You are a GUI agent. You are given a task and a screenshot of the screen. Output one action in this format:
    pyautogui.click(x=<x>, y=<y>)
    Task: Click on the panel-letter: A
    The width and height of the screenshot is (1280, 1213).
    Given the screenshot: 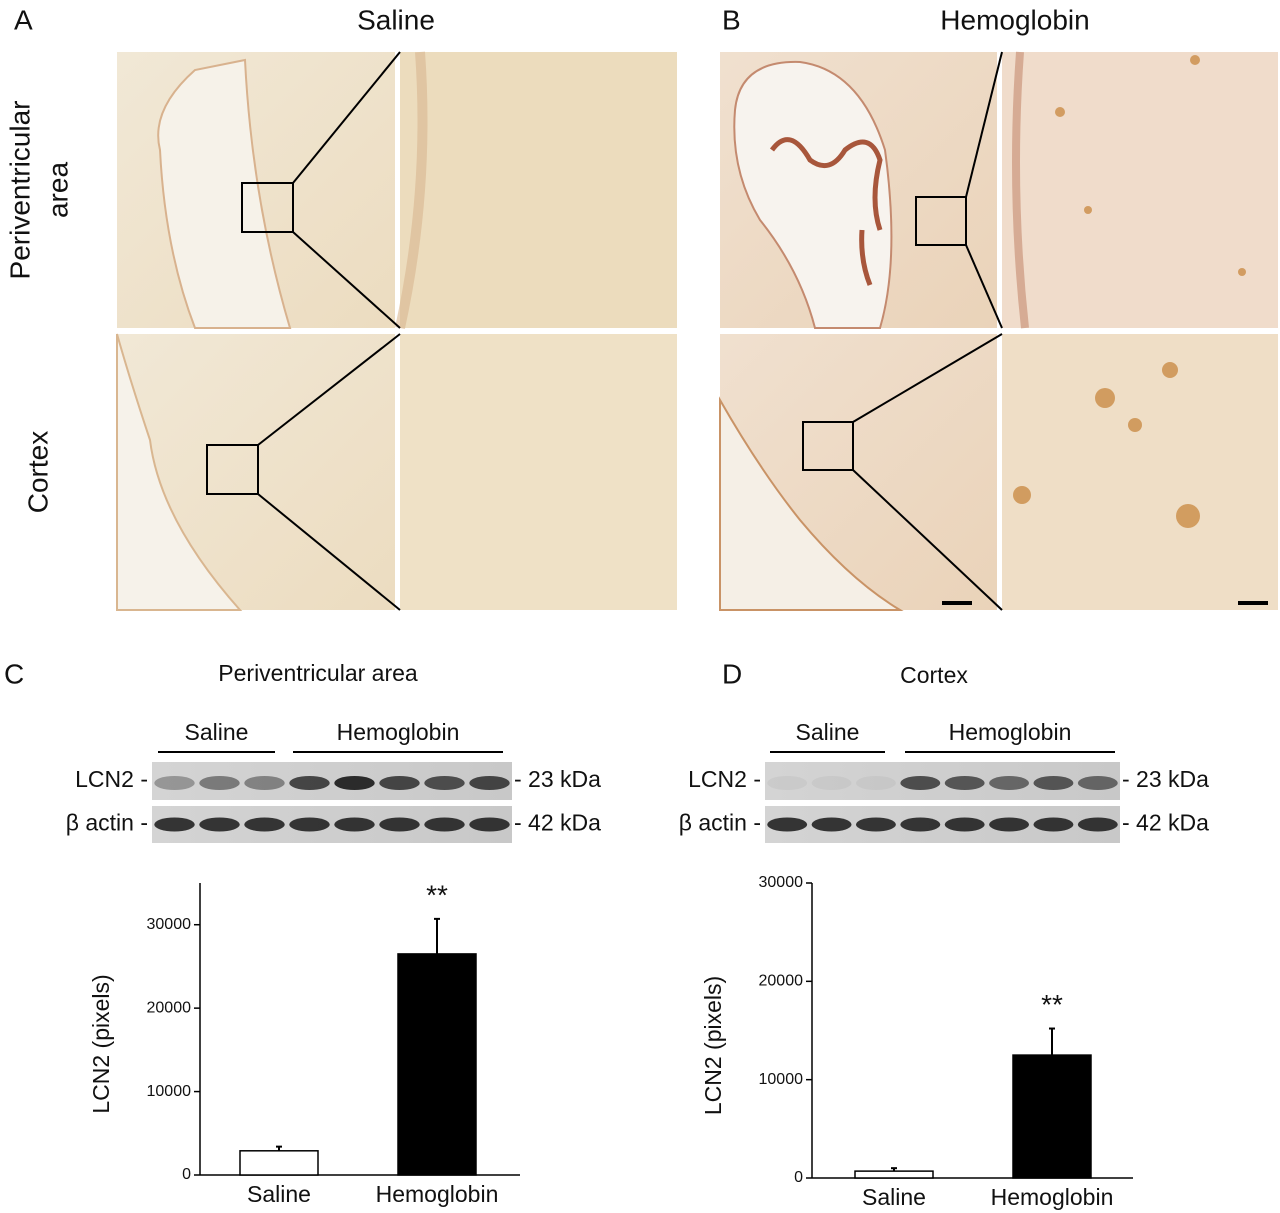 What is the action you would take?
    pyautogui.click(x=23, y=19)
    